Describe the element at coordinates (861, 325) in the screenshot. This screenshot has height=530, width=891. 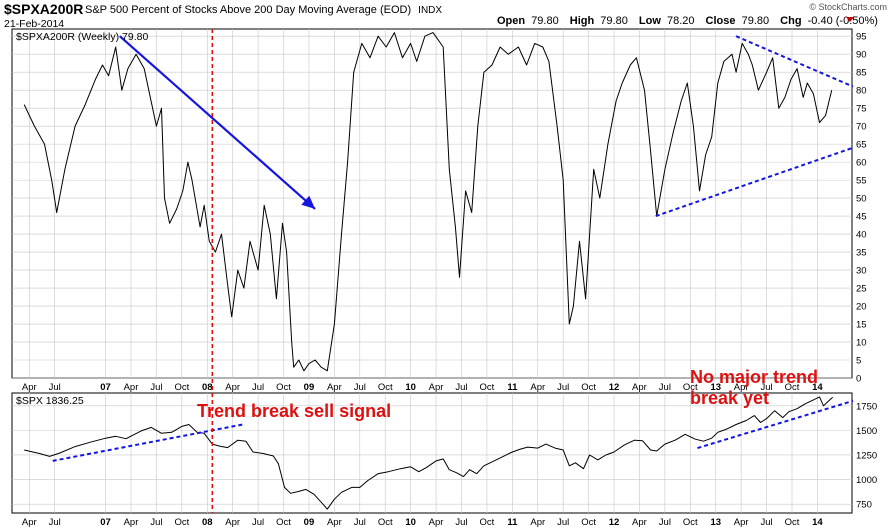
I see `y-tick-label: 15` at that location.